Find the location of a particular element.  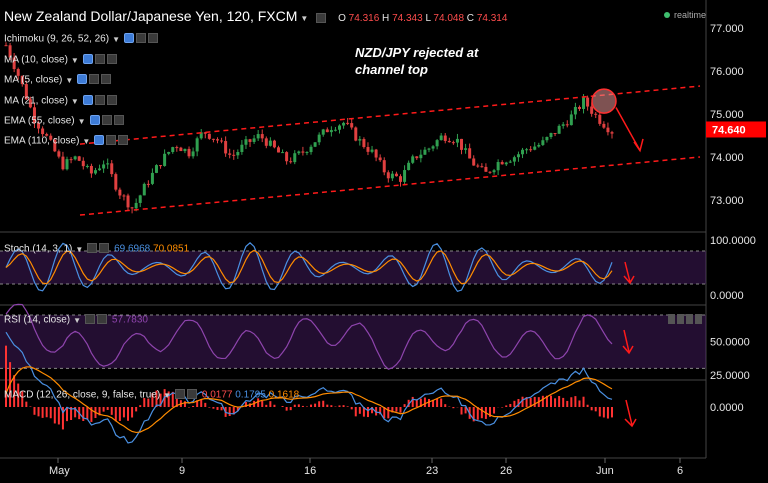

stoch-d-value: 70.0851 is located at coordinates (171, 249).